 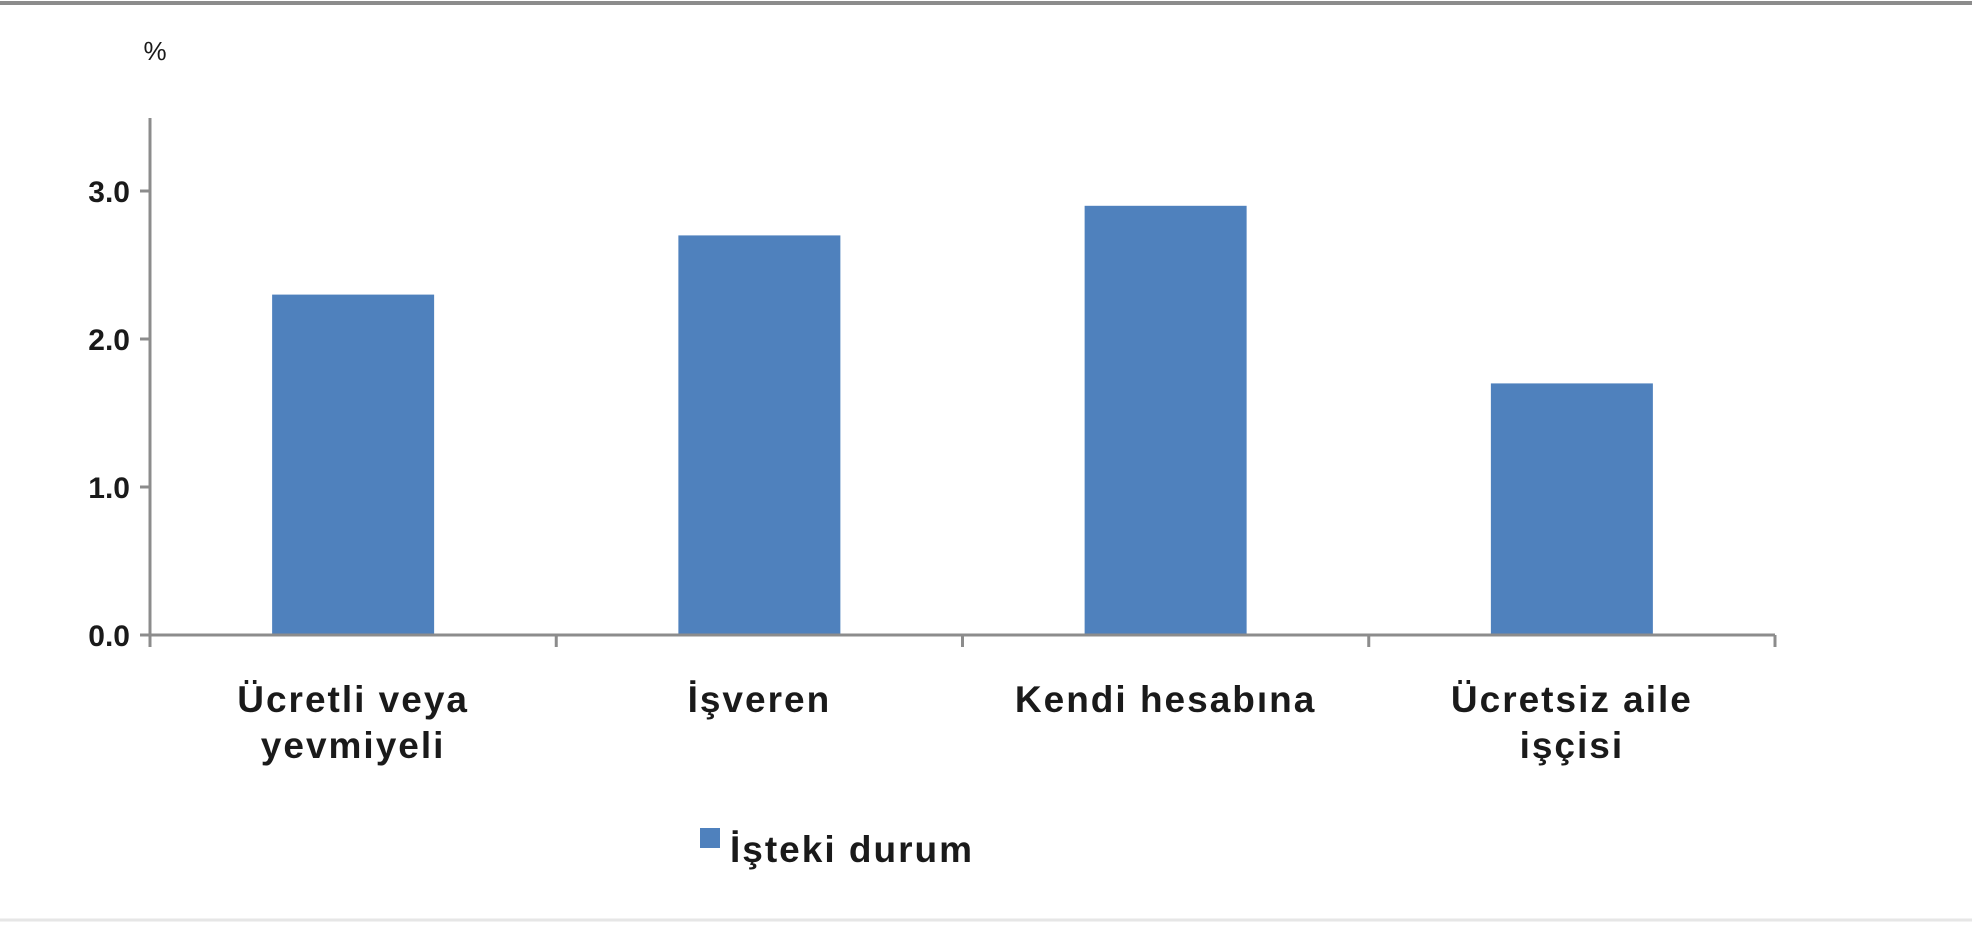 What do you see at coordinates (109, 192) in the screenshot?
I see `y-tick-label: 3.0` at bounding box center [109, 192].